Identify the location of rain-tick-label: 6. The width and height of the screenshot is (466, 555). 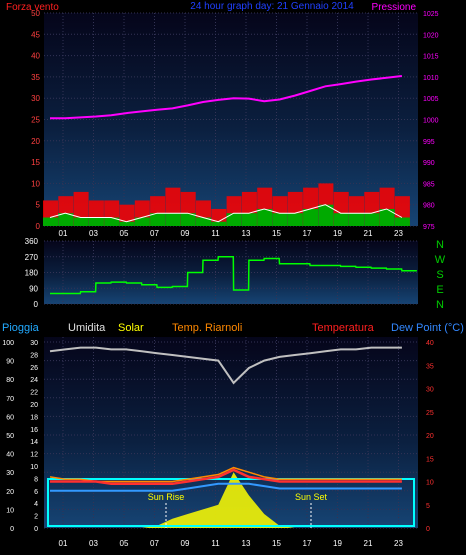
(36, 492).